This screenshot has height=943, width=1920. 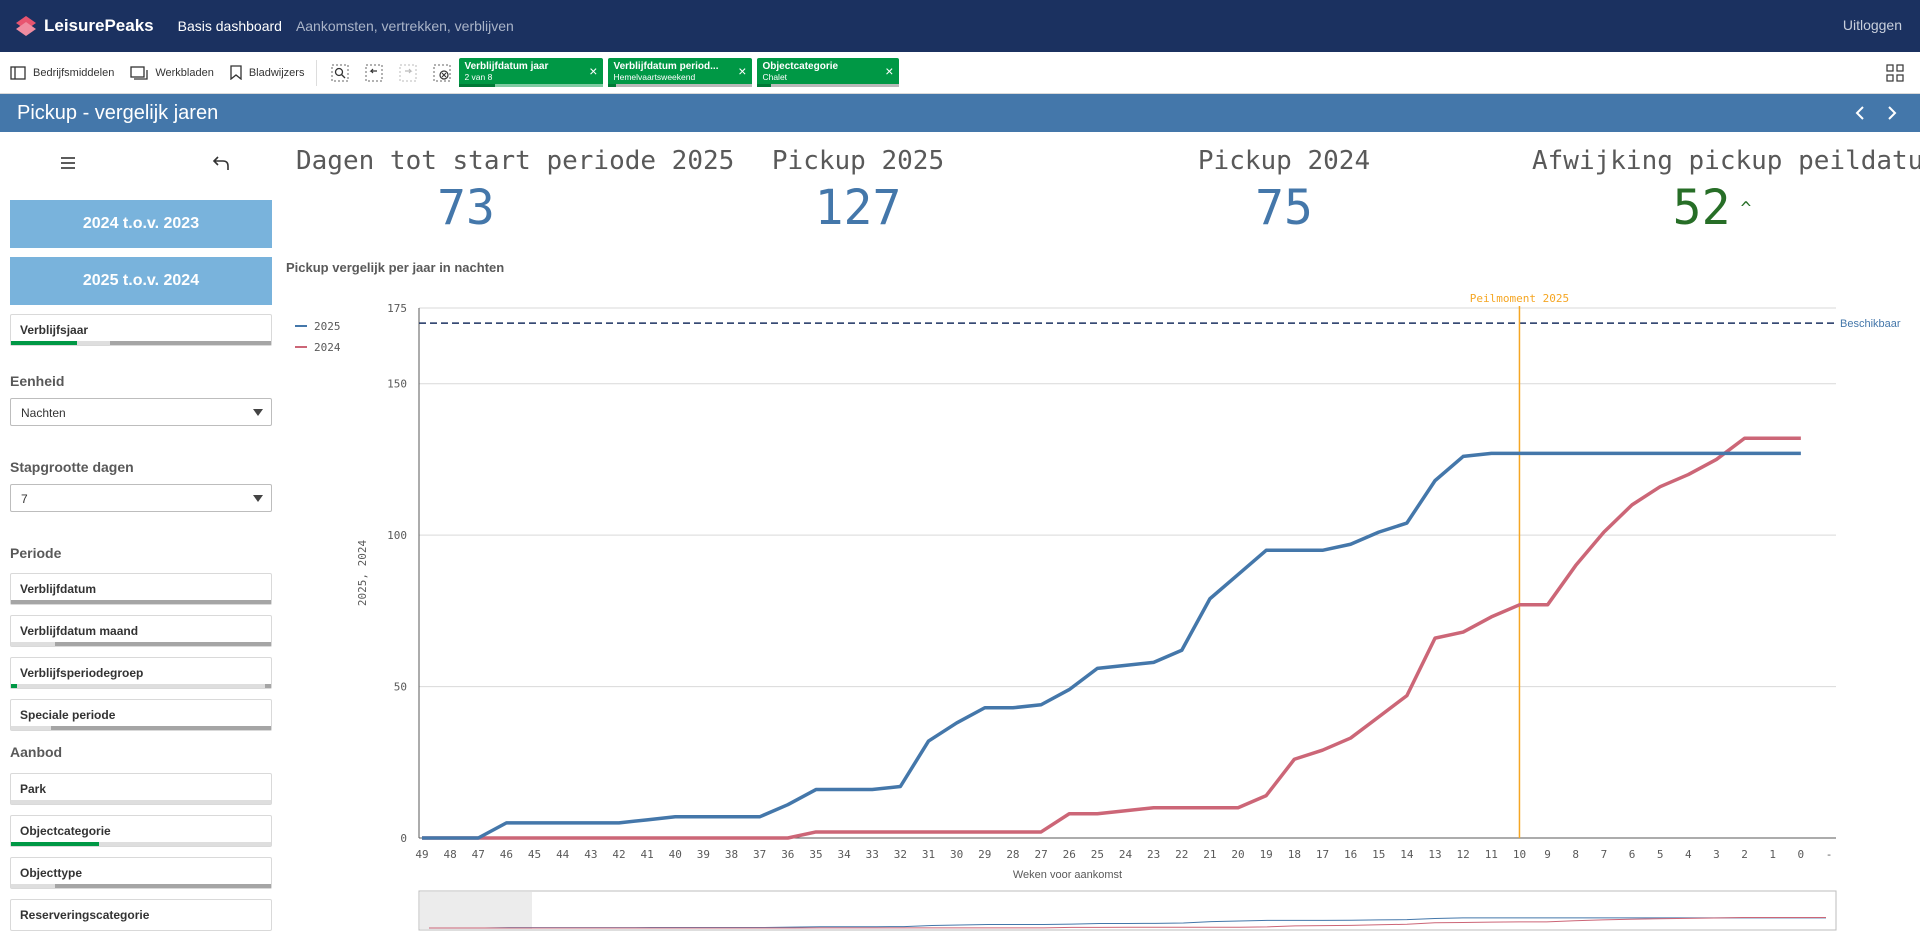 I want to click on chart-title: Pickup vergelijk per jaar in nachten, so click(x=395, y=267).